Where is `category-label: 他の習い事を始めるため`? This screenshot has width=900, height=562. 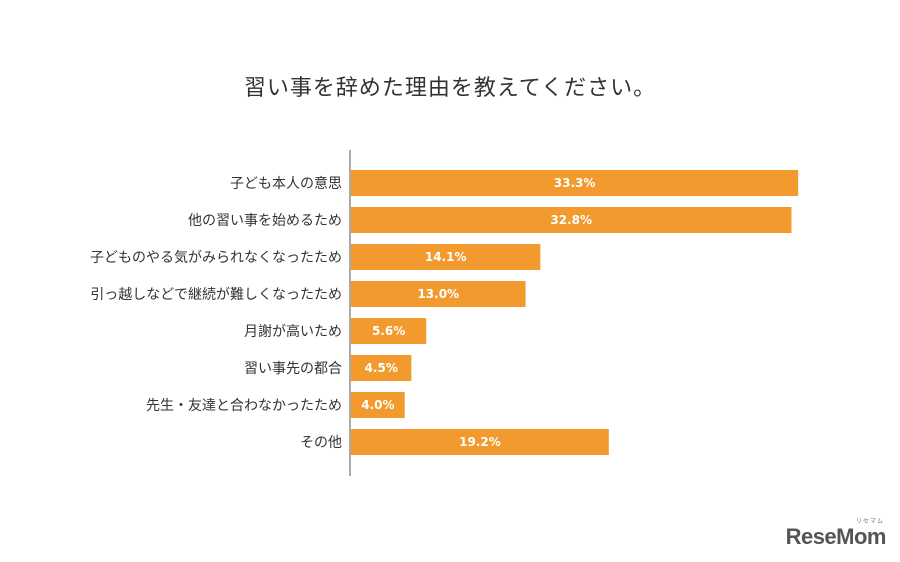 category-label: 他の習い事を始めるため is located at coordinates (265, 221).